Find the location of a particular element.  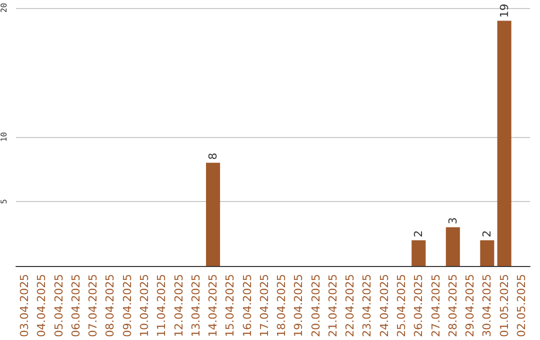

x-tick-label: 06.04.2025 is located at coordinates (75, 306).